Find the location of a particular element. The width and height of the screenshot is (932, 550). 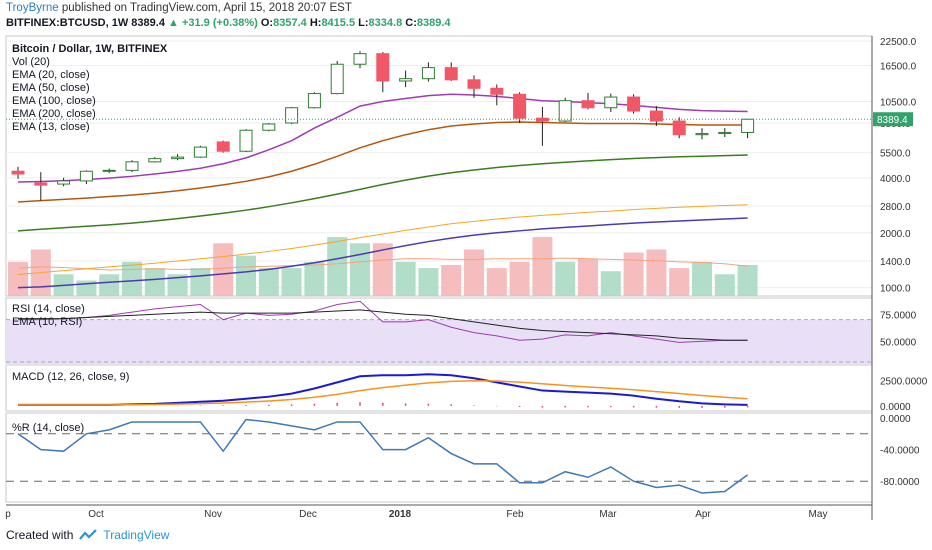

time-tick-label: Nov is located at coordinates (213, 514).